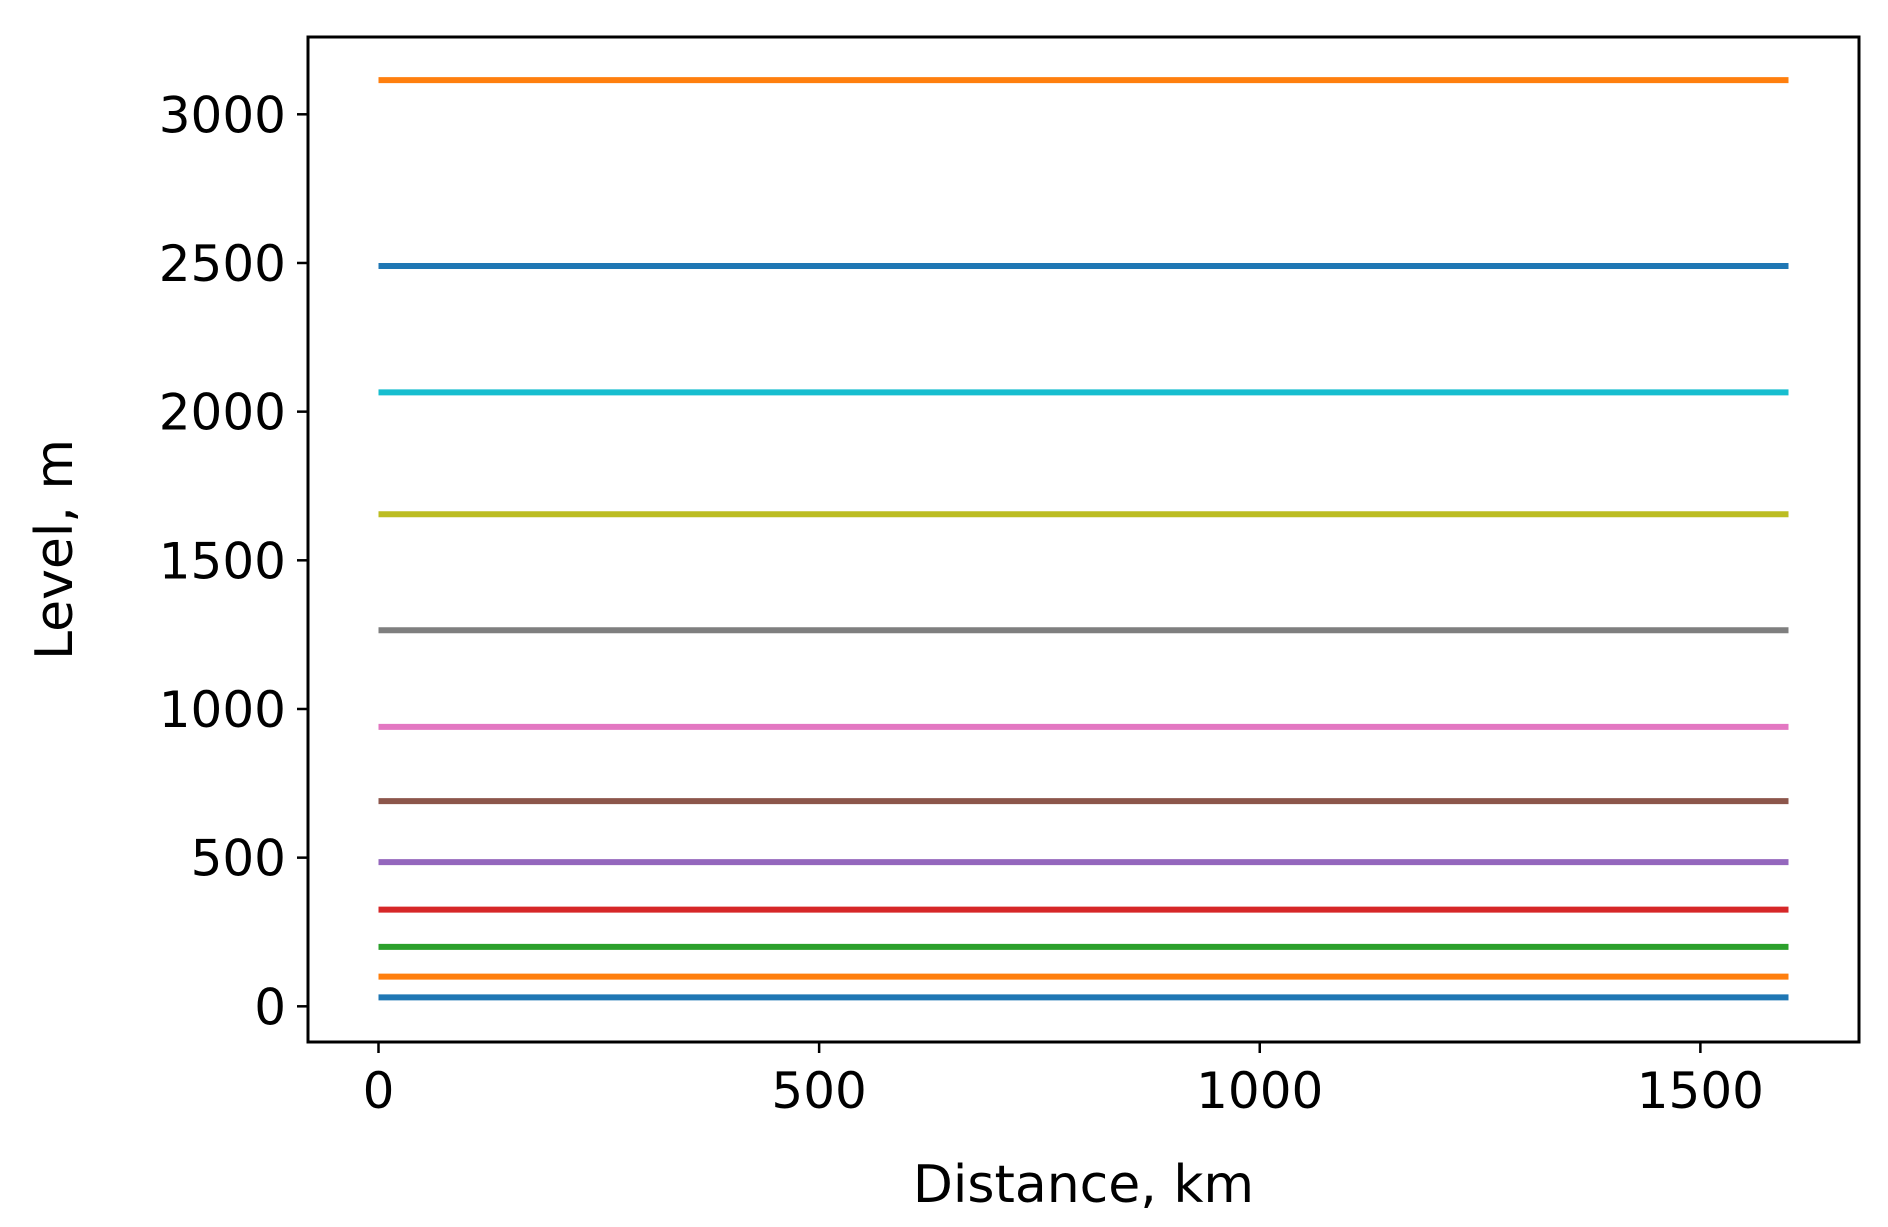 The image size is (1888, 1227). I want to click on y-axis-ticks: 0 500 1000 1500 2000 2500 3000, so click(233, 561).